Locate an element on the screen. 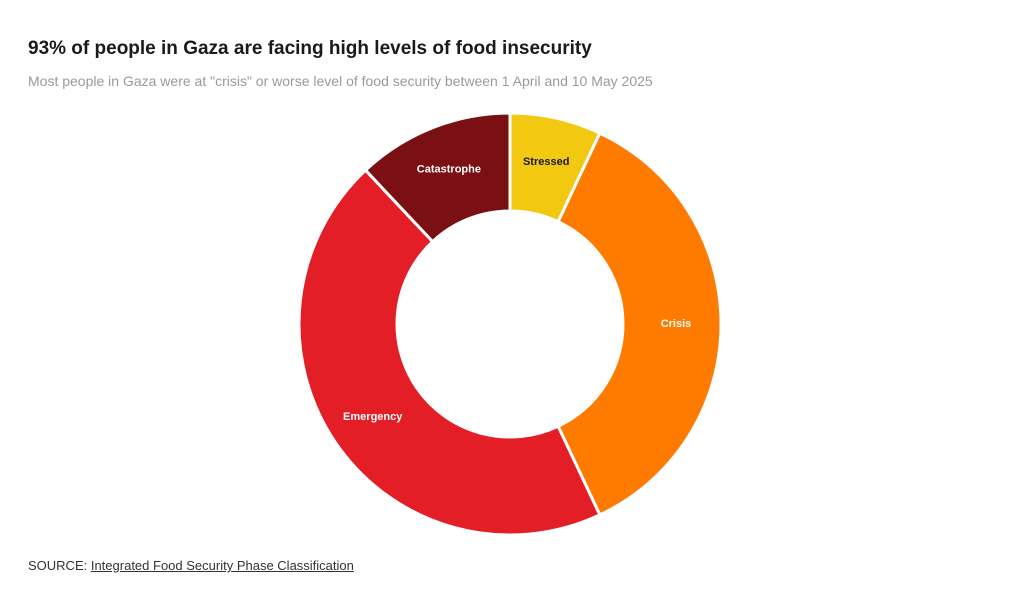 The width and height of the screenshot is (1020, 602). slice-label-stressed: Stressed is located at coordinates (546, 162).